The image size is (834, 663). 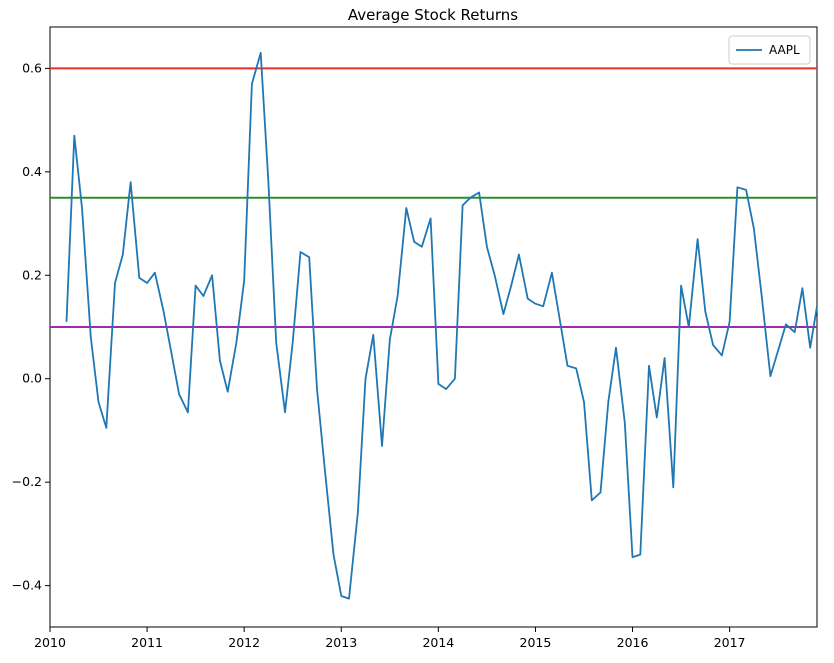 What do you see at coordinates (341, 642) in the screenshot?
I see `x-tick-label: 2013` at bounding box center [341, 642].